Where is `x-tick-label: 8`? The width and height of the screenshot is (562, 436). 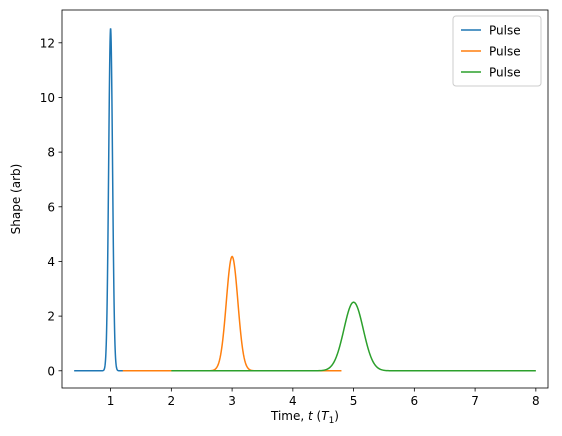 x-tick-label: 8 is located at coordinates (536, 401).